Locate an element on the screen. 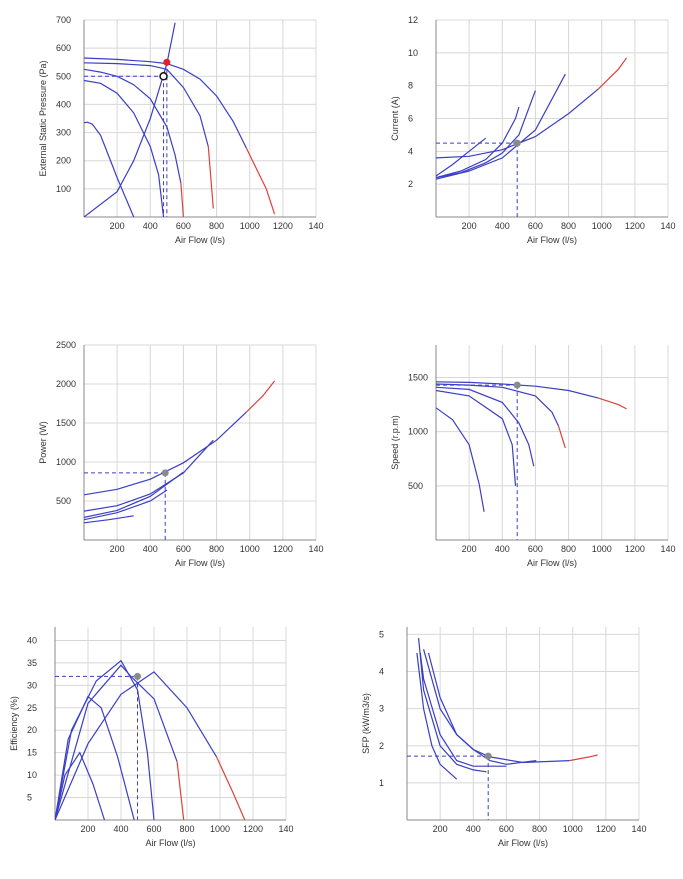 This screenshot has height=879, width=683. y-axis-label: Current (A) is located at coordinates (395, 118).